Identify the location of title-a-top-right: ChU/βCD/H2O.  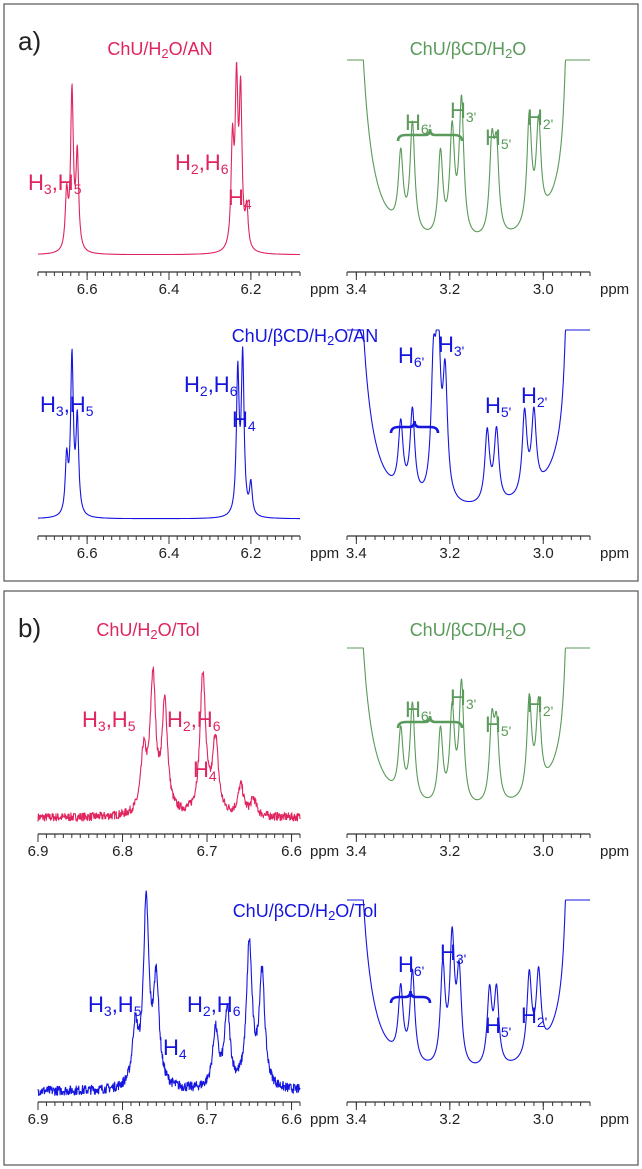
(468, 50).